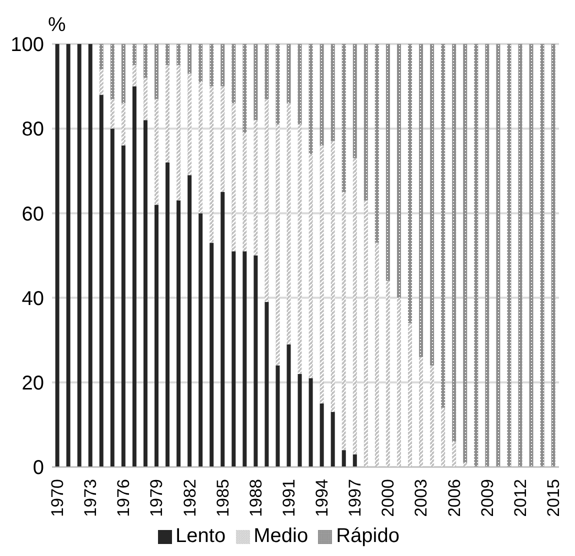 This screenshot has width=575, height=556. What do you see at coordinates (256, 498) in the screenshot?
I see `x-tick-label: 1988` at bounding box center [256, 498].